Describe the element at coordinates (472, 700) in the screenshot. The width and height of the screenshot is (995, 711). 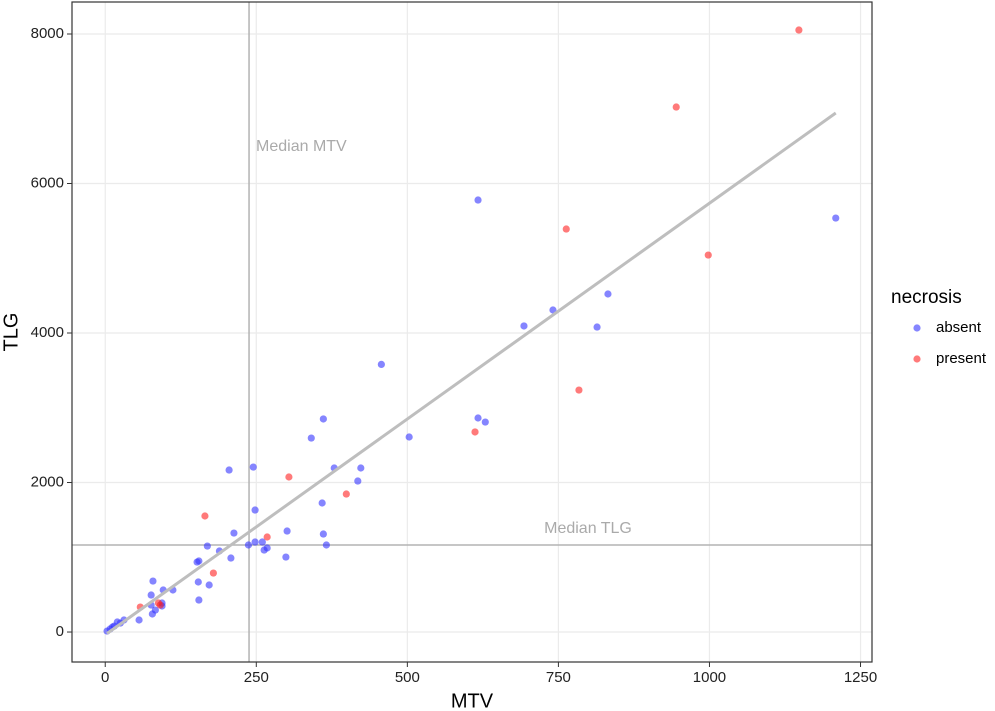
I see `x-axis-title: MTV` at that location.